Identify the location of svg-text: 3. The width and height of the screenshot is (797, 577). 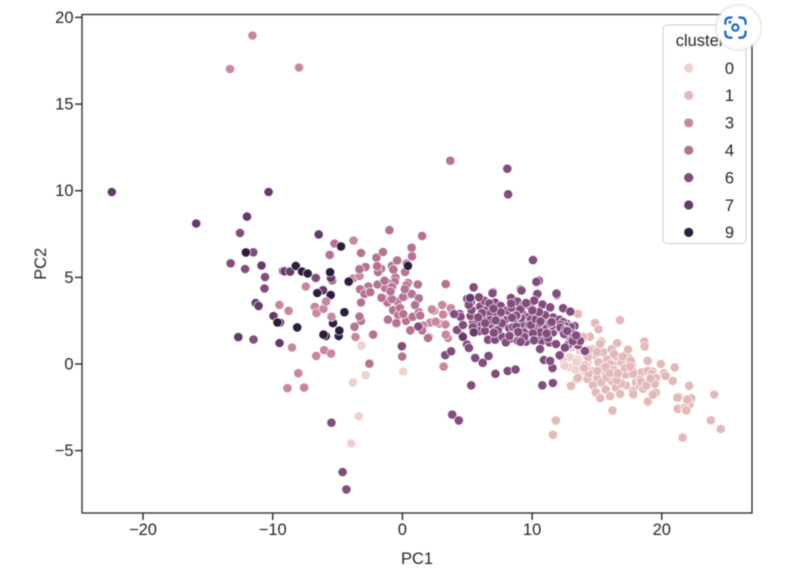
(729, 124).